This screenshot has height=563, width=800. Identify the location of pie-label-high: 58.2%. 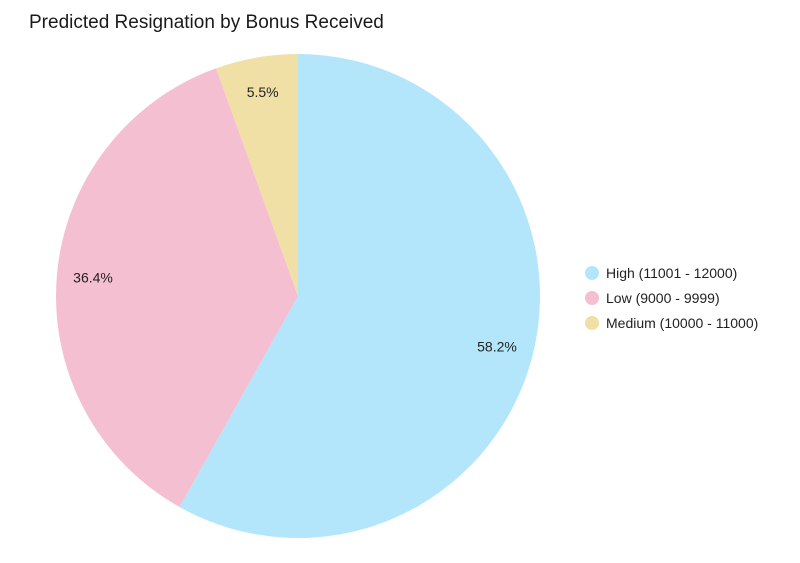
(497, 347).